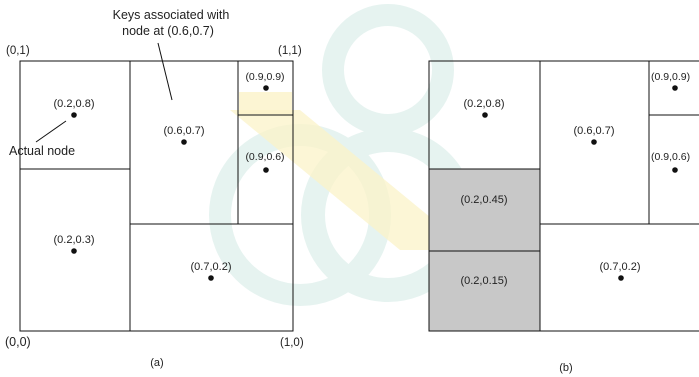 Image resolution: width=699 pixels, height=377 pixels. What do you see at coordinates (675, 170) in the screenshot?
I see `node-dot-b-0.9-0.6` at bounding box center [675, 170].